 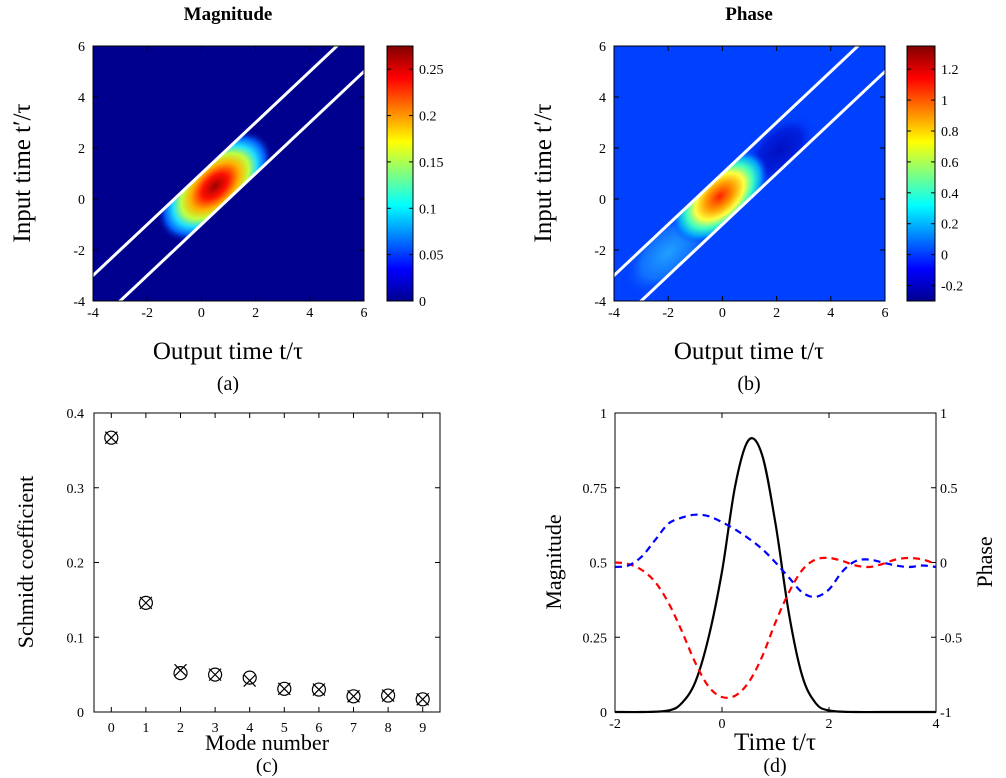 What do you see at coordinates (76, 414) in the screenshot?
I see `panel-c-y-tick-label: 0.4` at bounding box center [76, 414].